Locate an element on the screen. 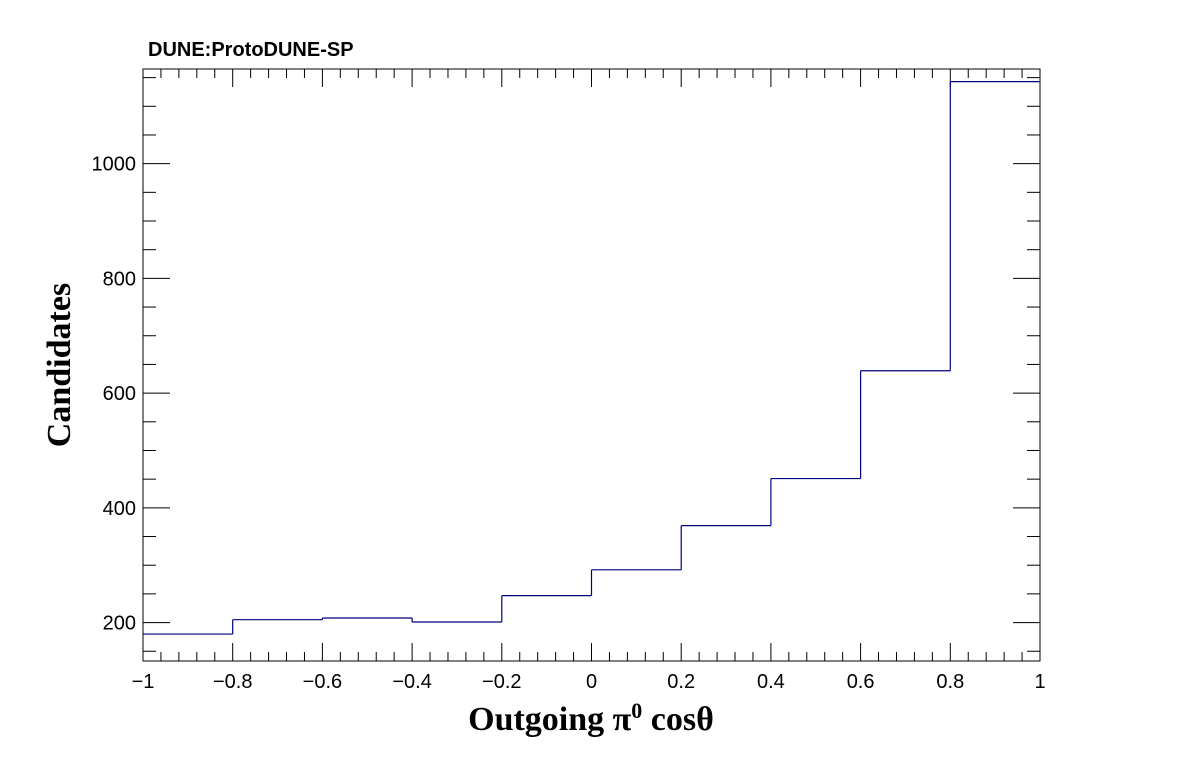 The image size is (1196, 772). y-tick-labels: 200 400 600 800 1000 is located at coordinates (114, 394).